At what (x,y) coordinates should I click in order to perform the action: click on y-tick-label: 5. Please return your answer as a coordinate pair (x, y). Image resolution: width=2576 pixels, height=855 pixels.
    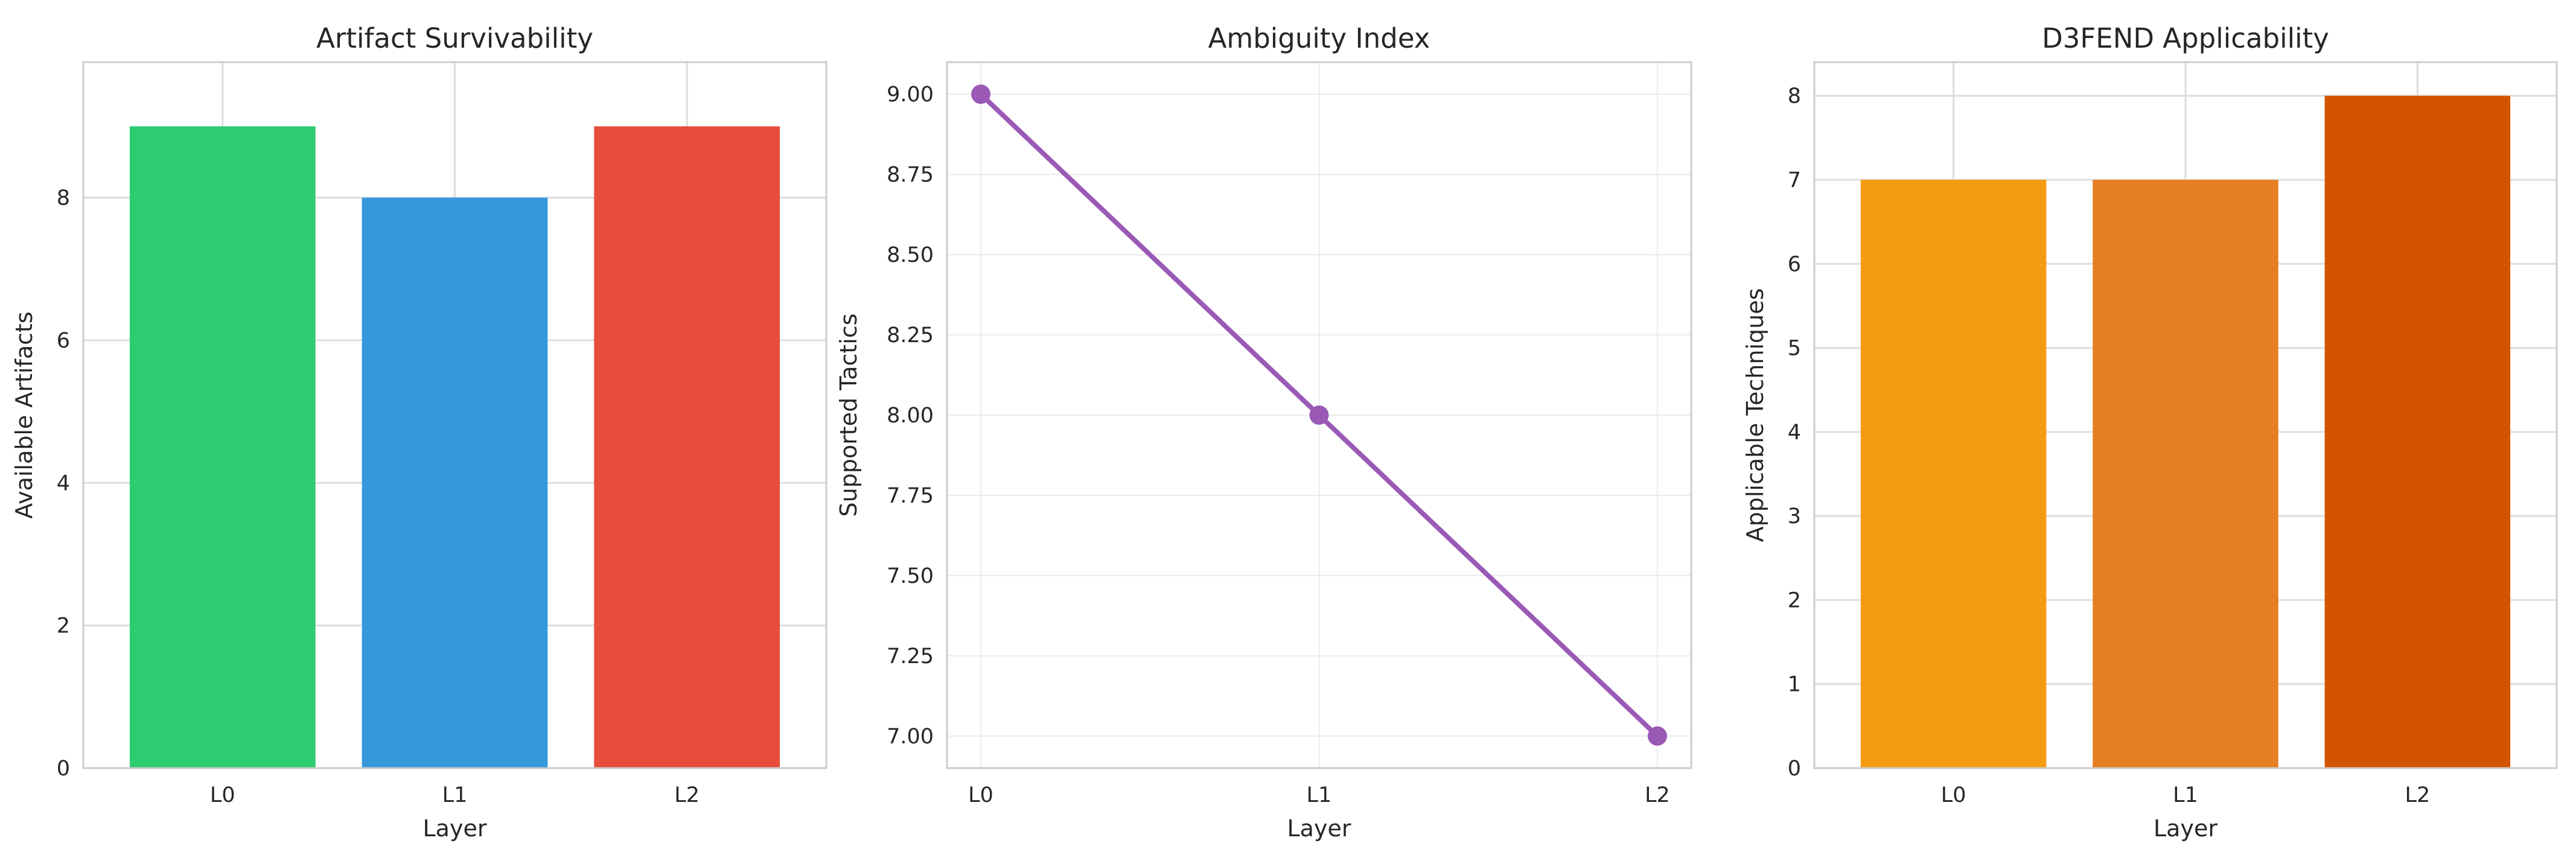
    Looking at the image, I should click on (1794, 349).